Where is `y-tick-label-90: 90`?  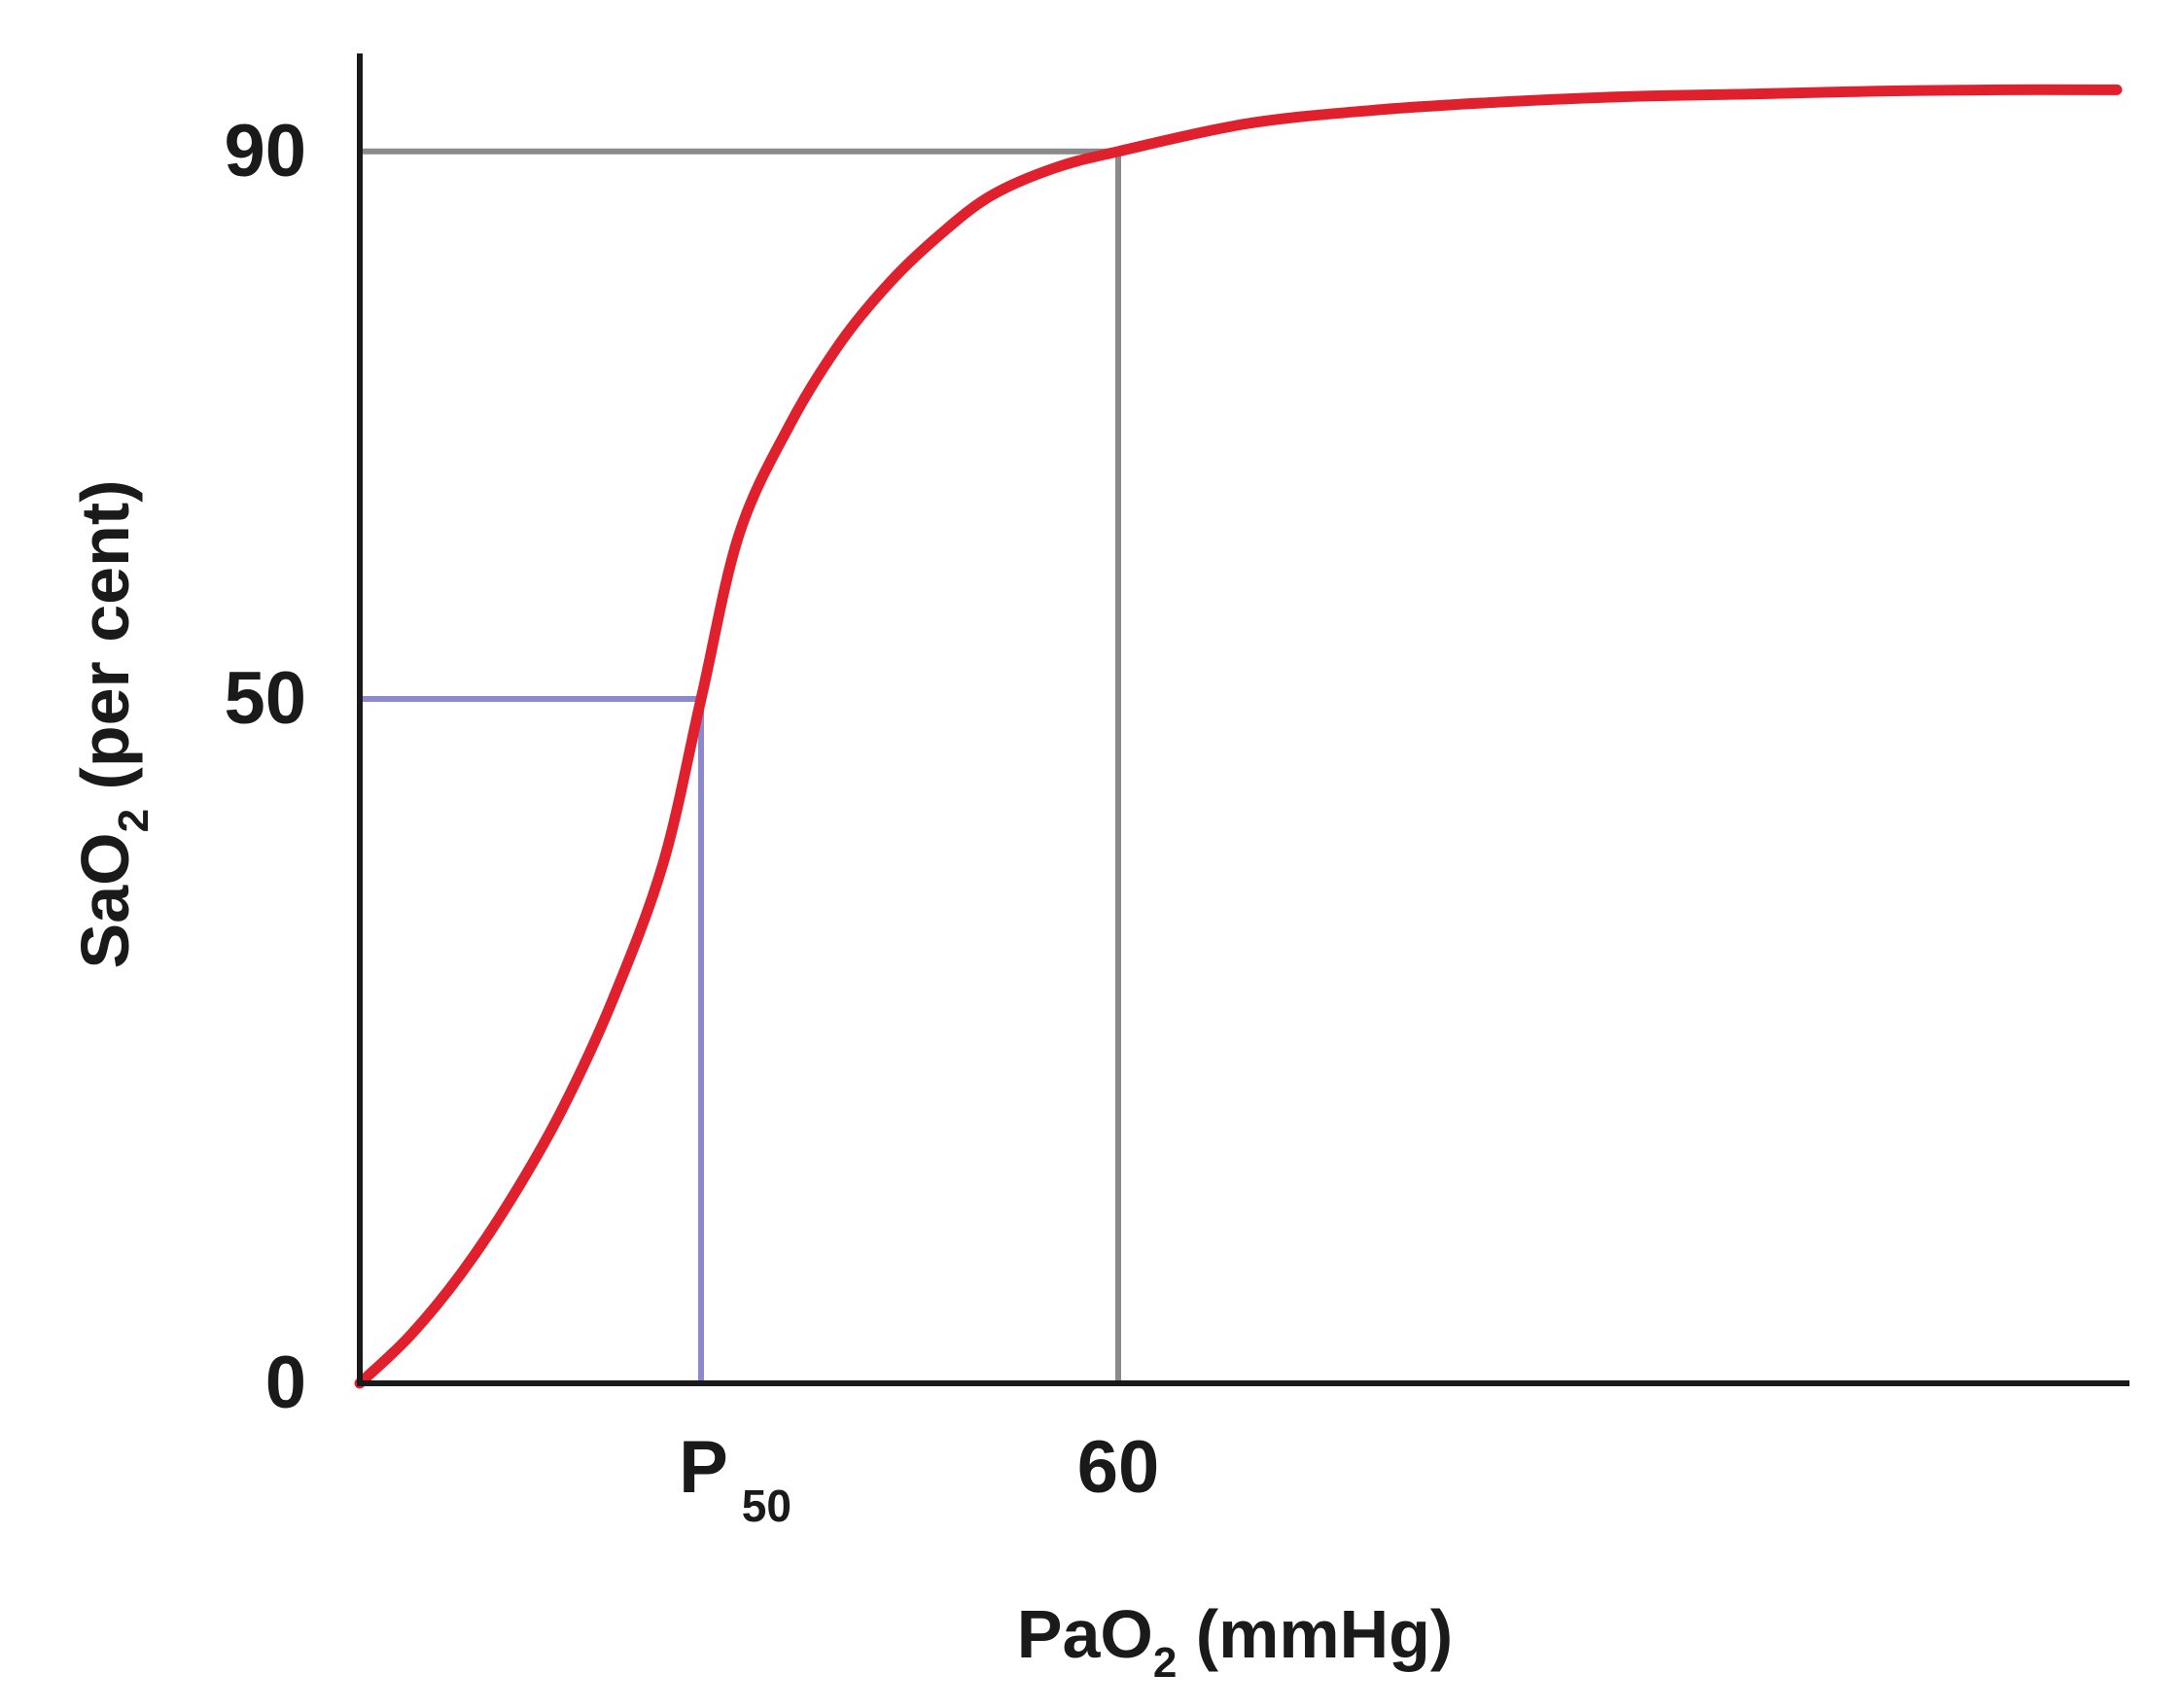 y-tick-label-90: 90 is located at coordinates (265, 151).